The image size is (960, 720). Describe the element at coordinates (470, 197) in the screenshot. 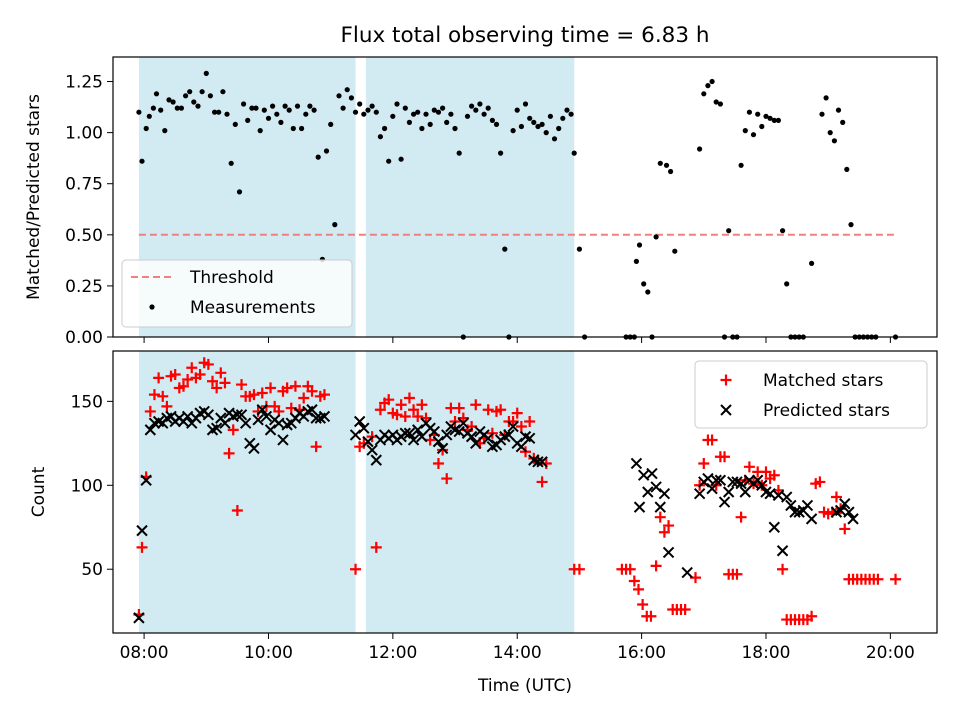

I see `observing-window-span` at that location.